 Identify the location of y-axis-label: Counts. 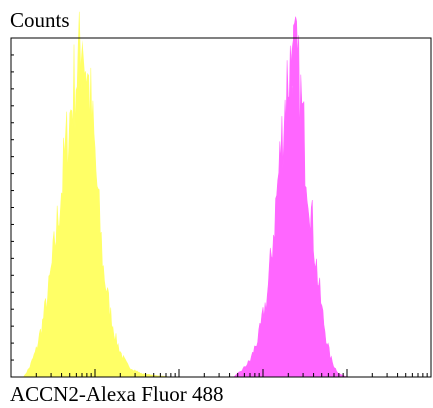
(40, 20).